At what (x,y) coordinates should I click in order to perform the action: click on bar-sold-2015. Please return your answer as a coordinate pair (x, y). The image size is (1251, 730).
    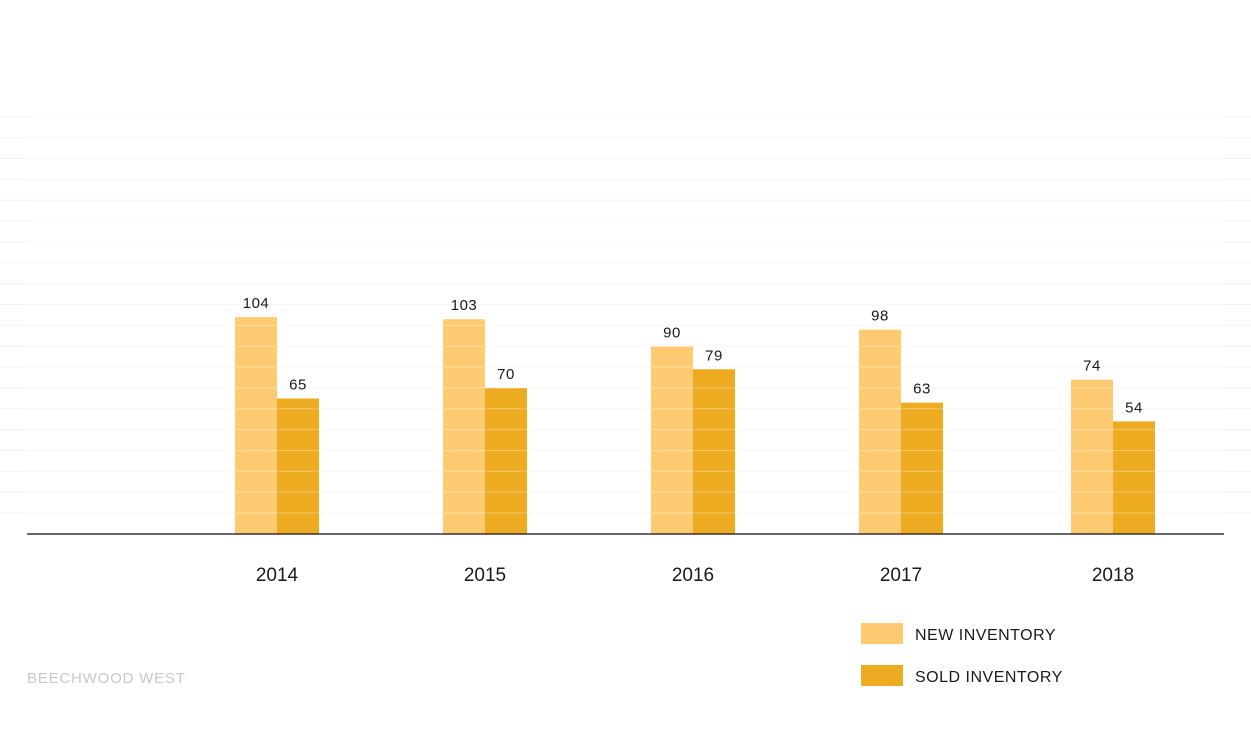
    Looking at the image, I should click on (506, 461).